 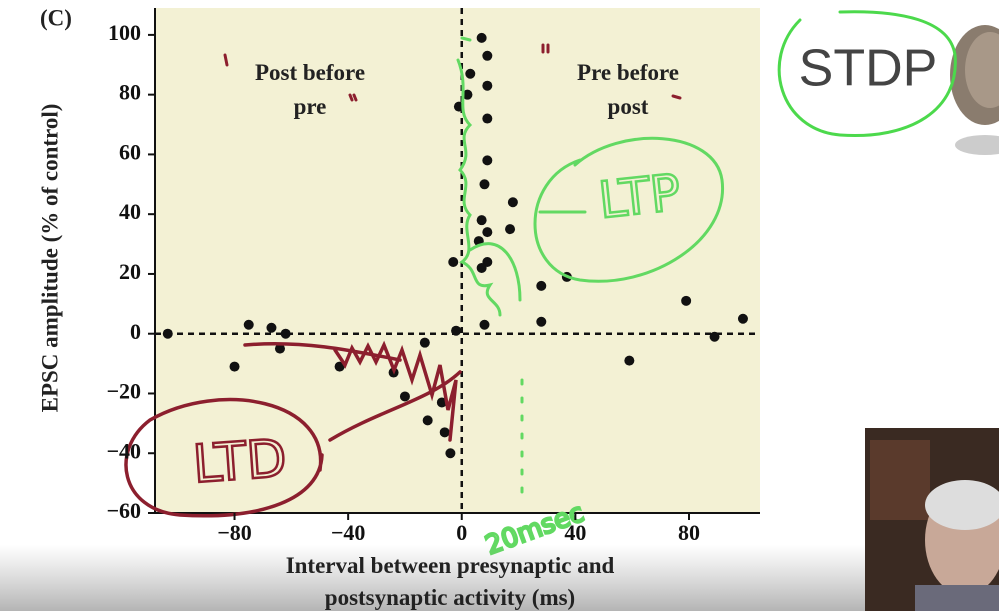 I want to click on region-label: Post before pre, so click(x=310, y=89).